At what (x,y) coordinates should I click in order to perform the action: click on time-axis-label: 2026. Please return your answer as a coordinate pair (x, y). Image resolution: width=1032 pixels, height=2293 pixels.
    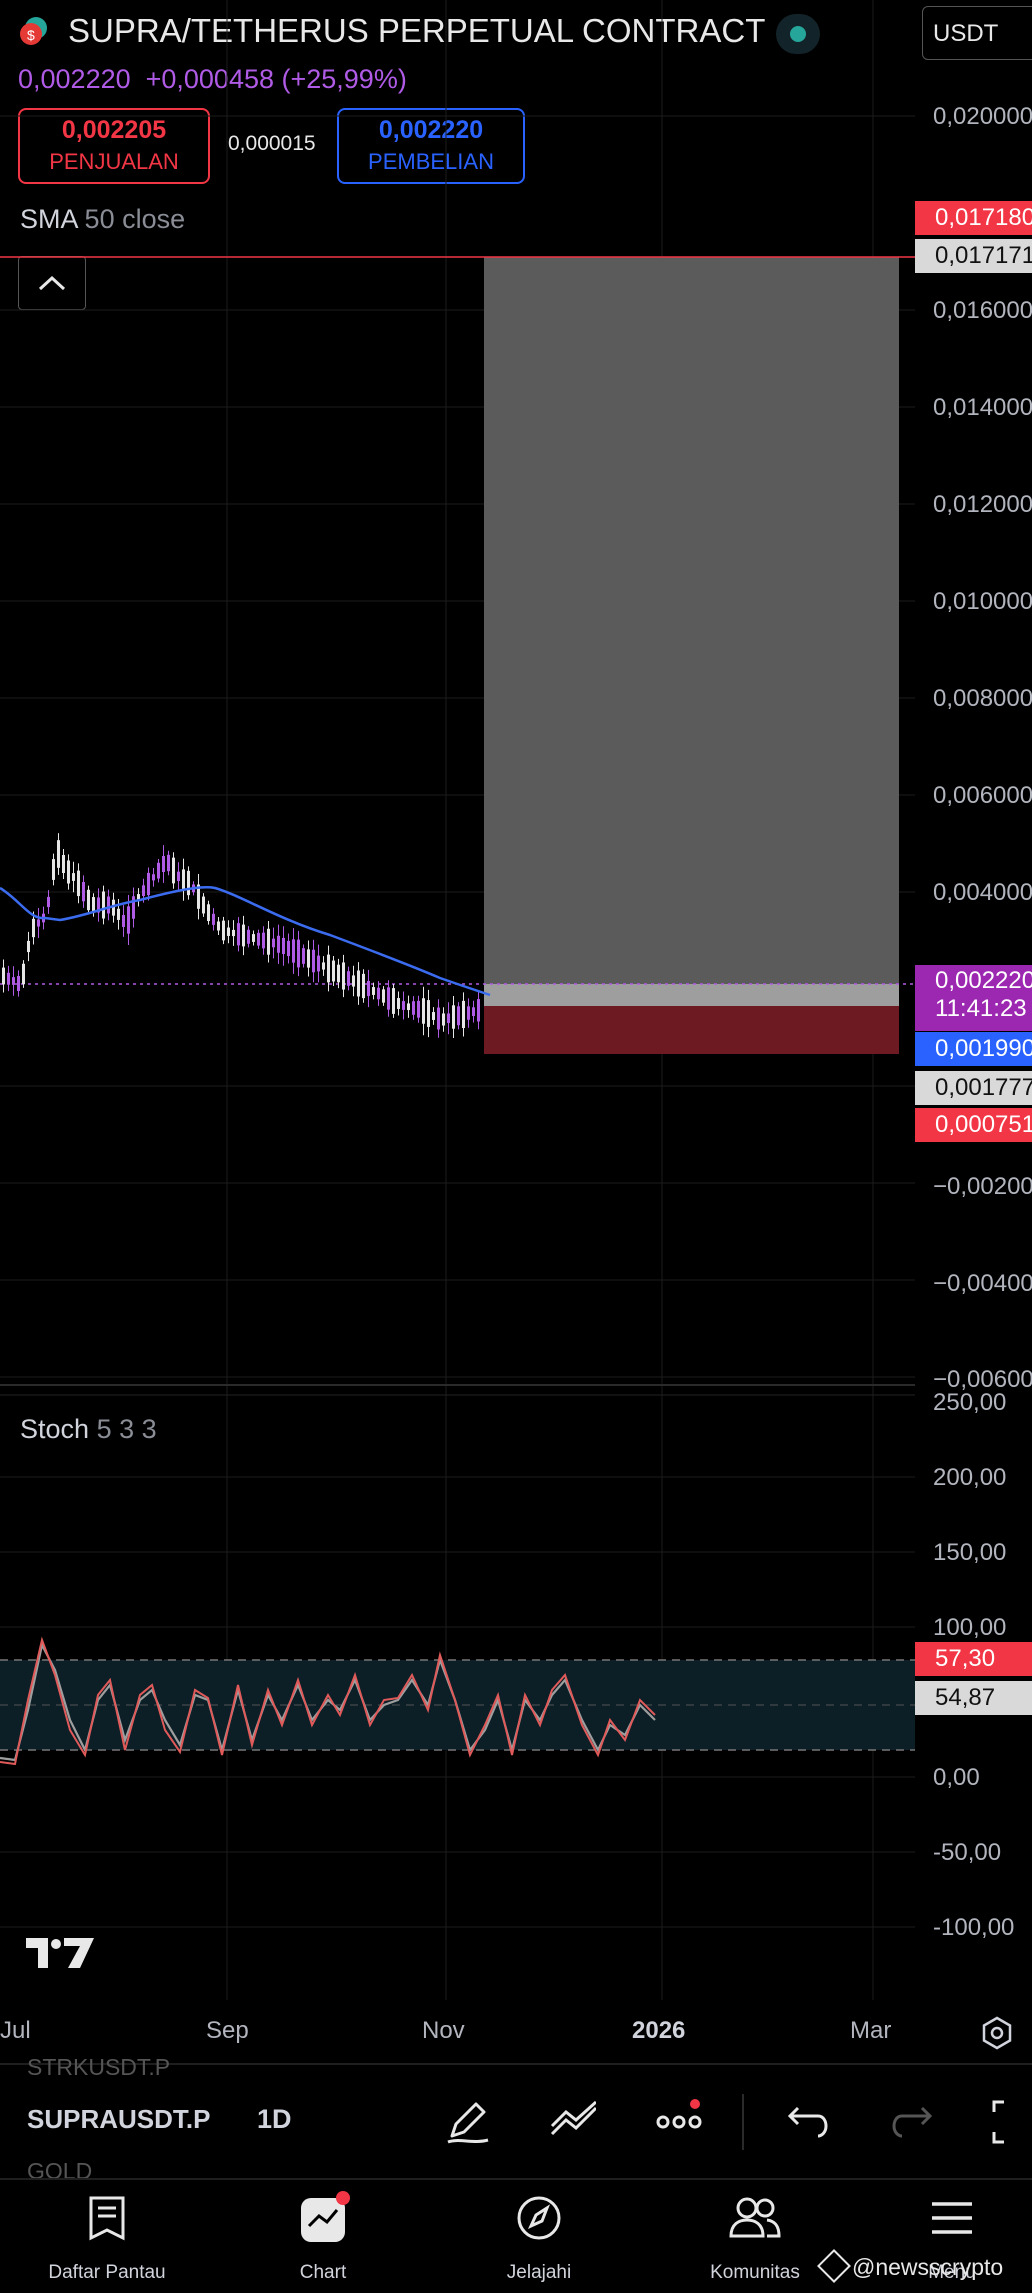
    Looking at the image, I should click on (659, 2030).